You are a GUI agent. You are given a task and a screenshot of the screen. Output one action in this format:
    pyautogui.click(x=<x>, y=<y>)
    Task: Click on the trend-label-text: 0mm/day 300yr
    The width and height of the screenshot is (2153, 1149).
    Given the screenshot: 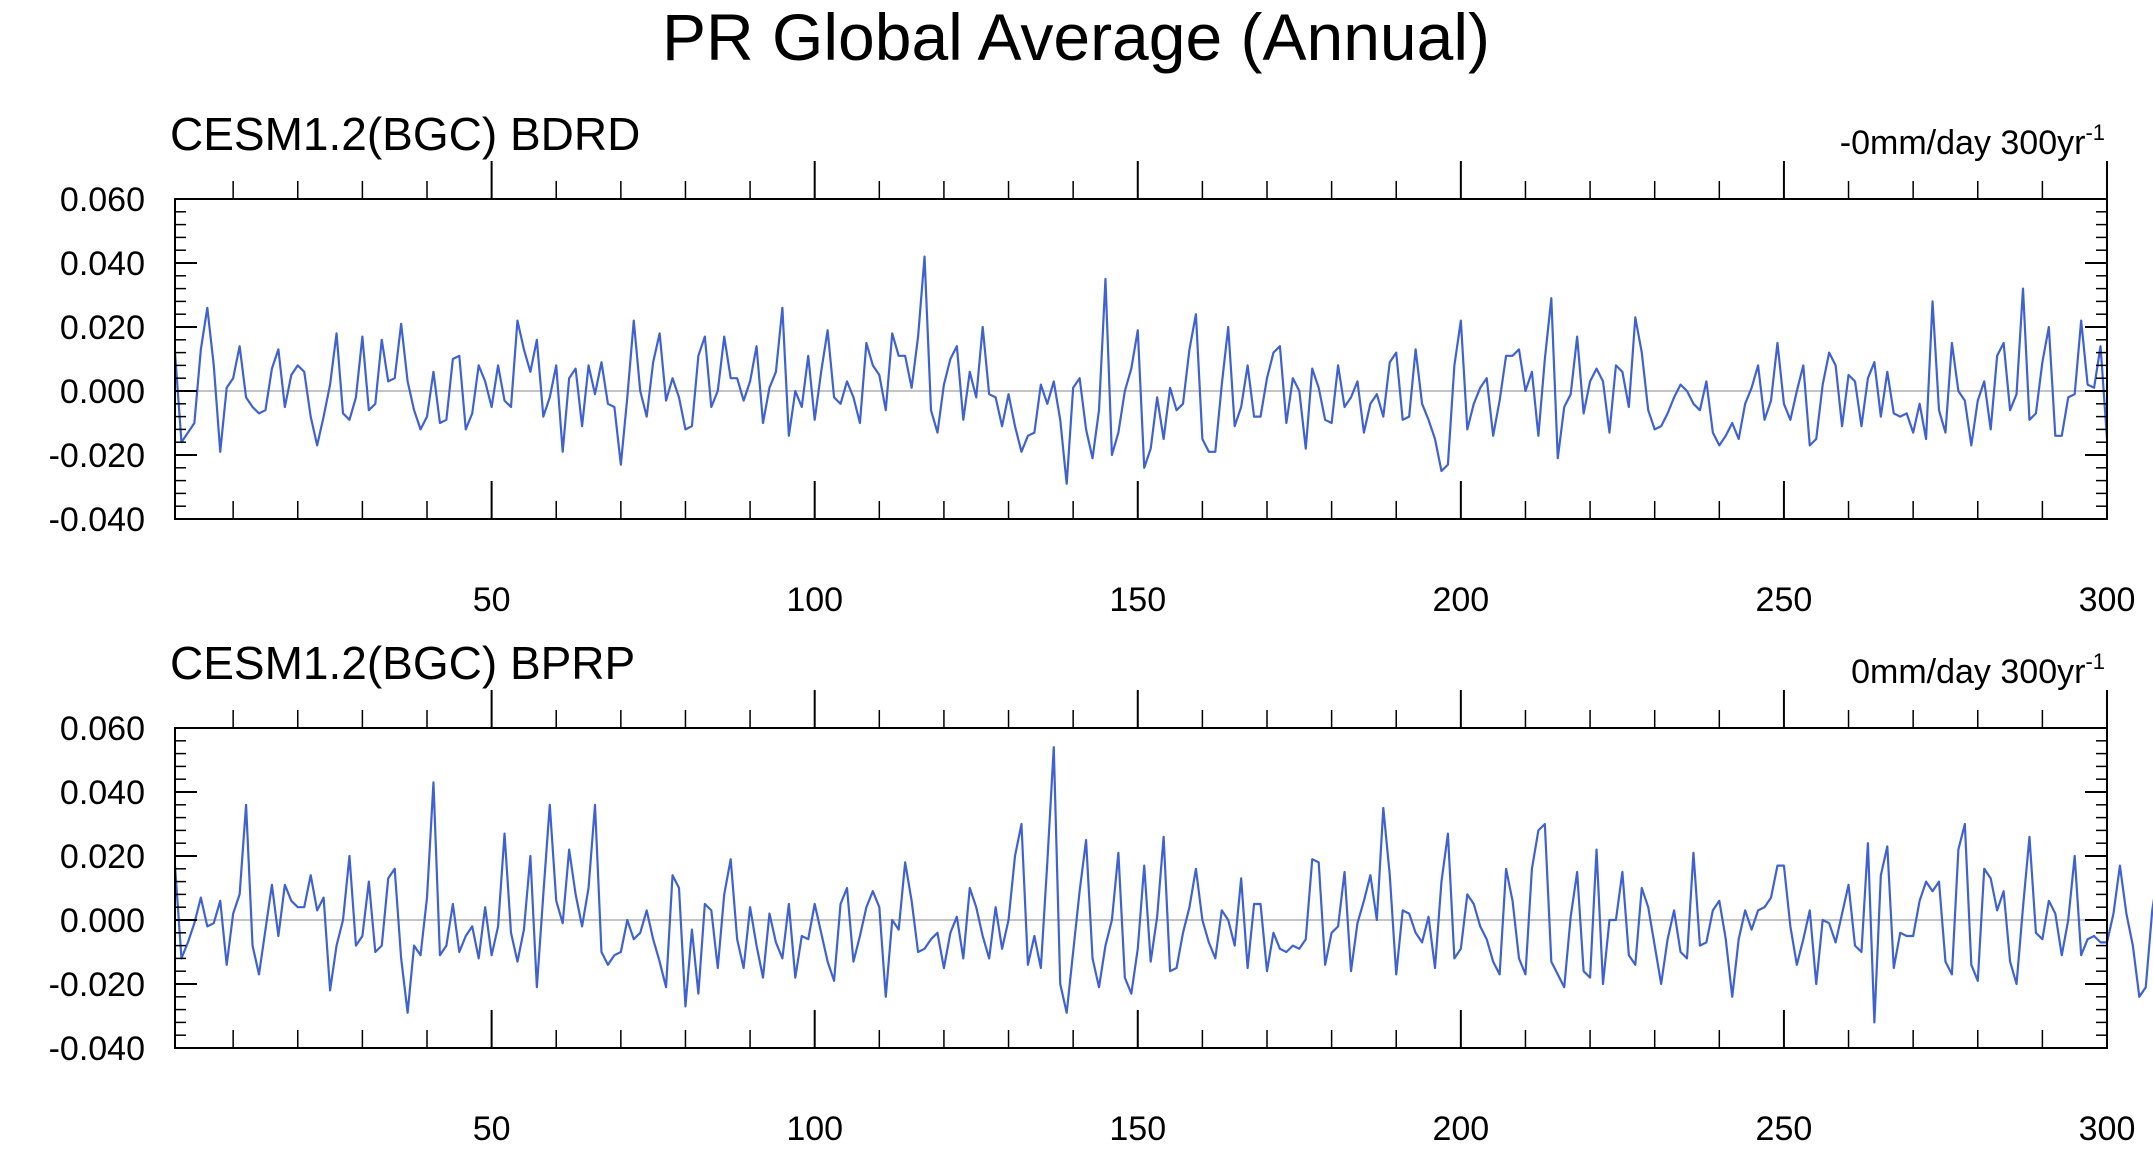 What is the action you would take?
    pyautogui.click(x=1968, y=672)
    